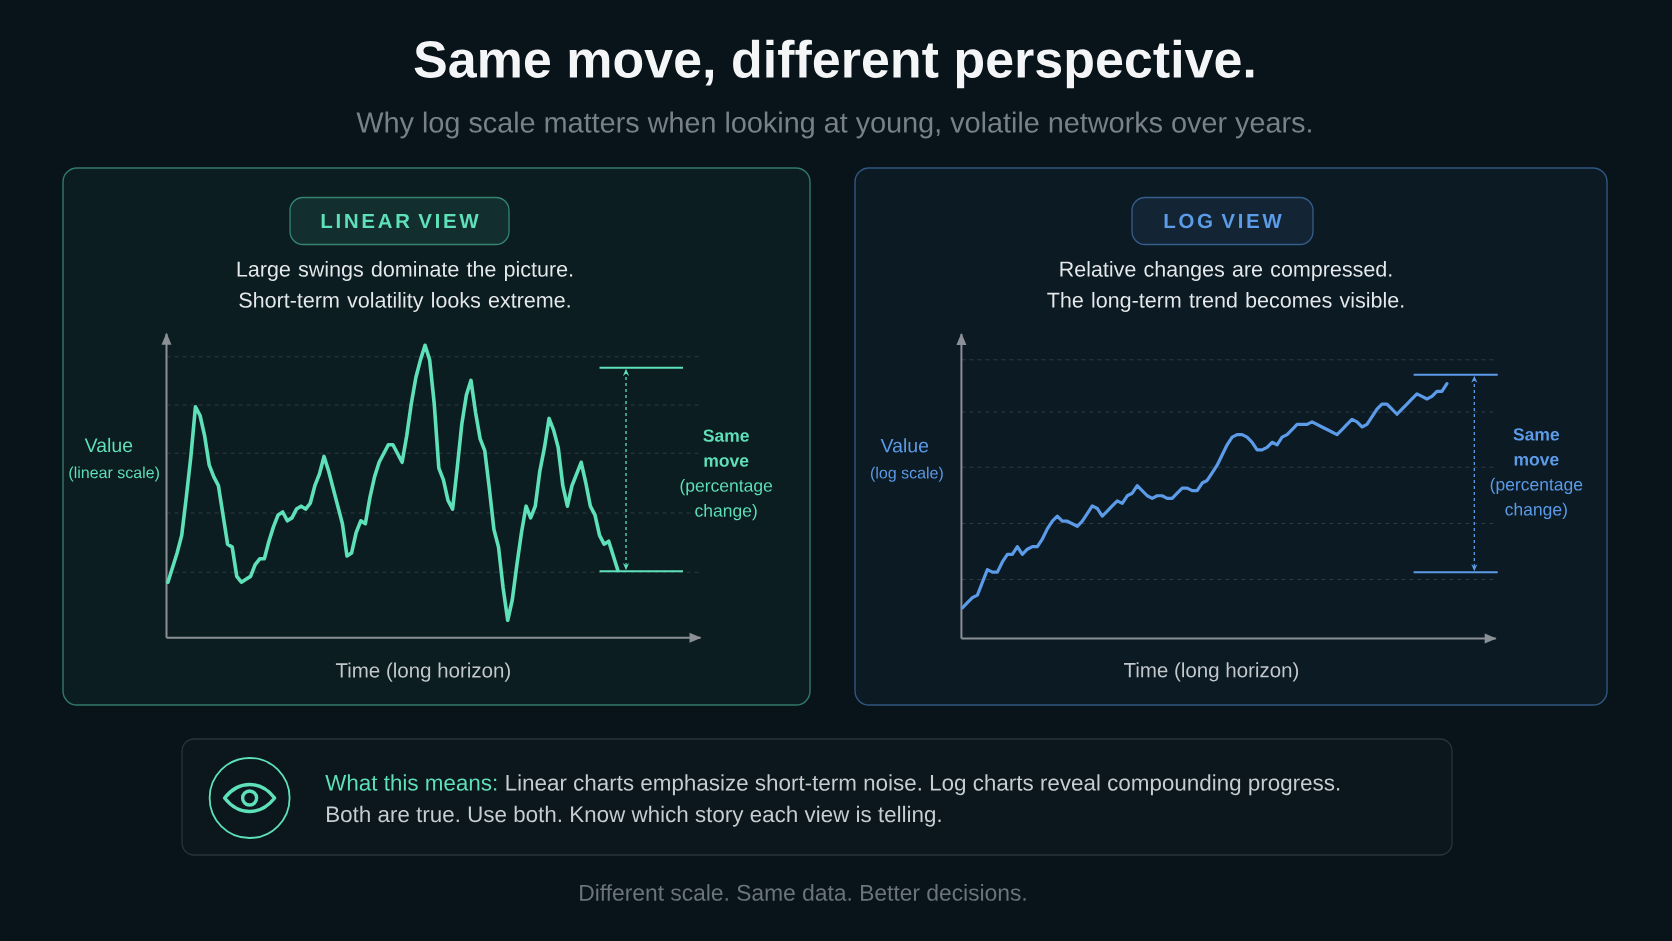 This screenshot has height=941, width=1672. Describe the element at coordinates (411, 782) in the screenshot. I see `text: What this means:` at that location.